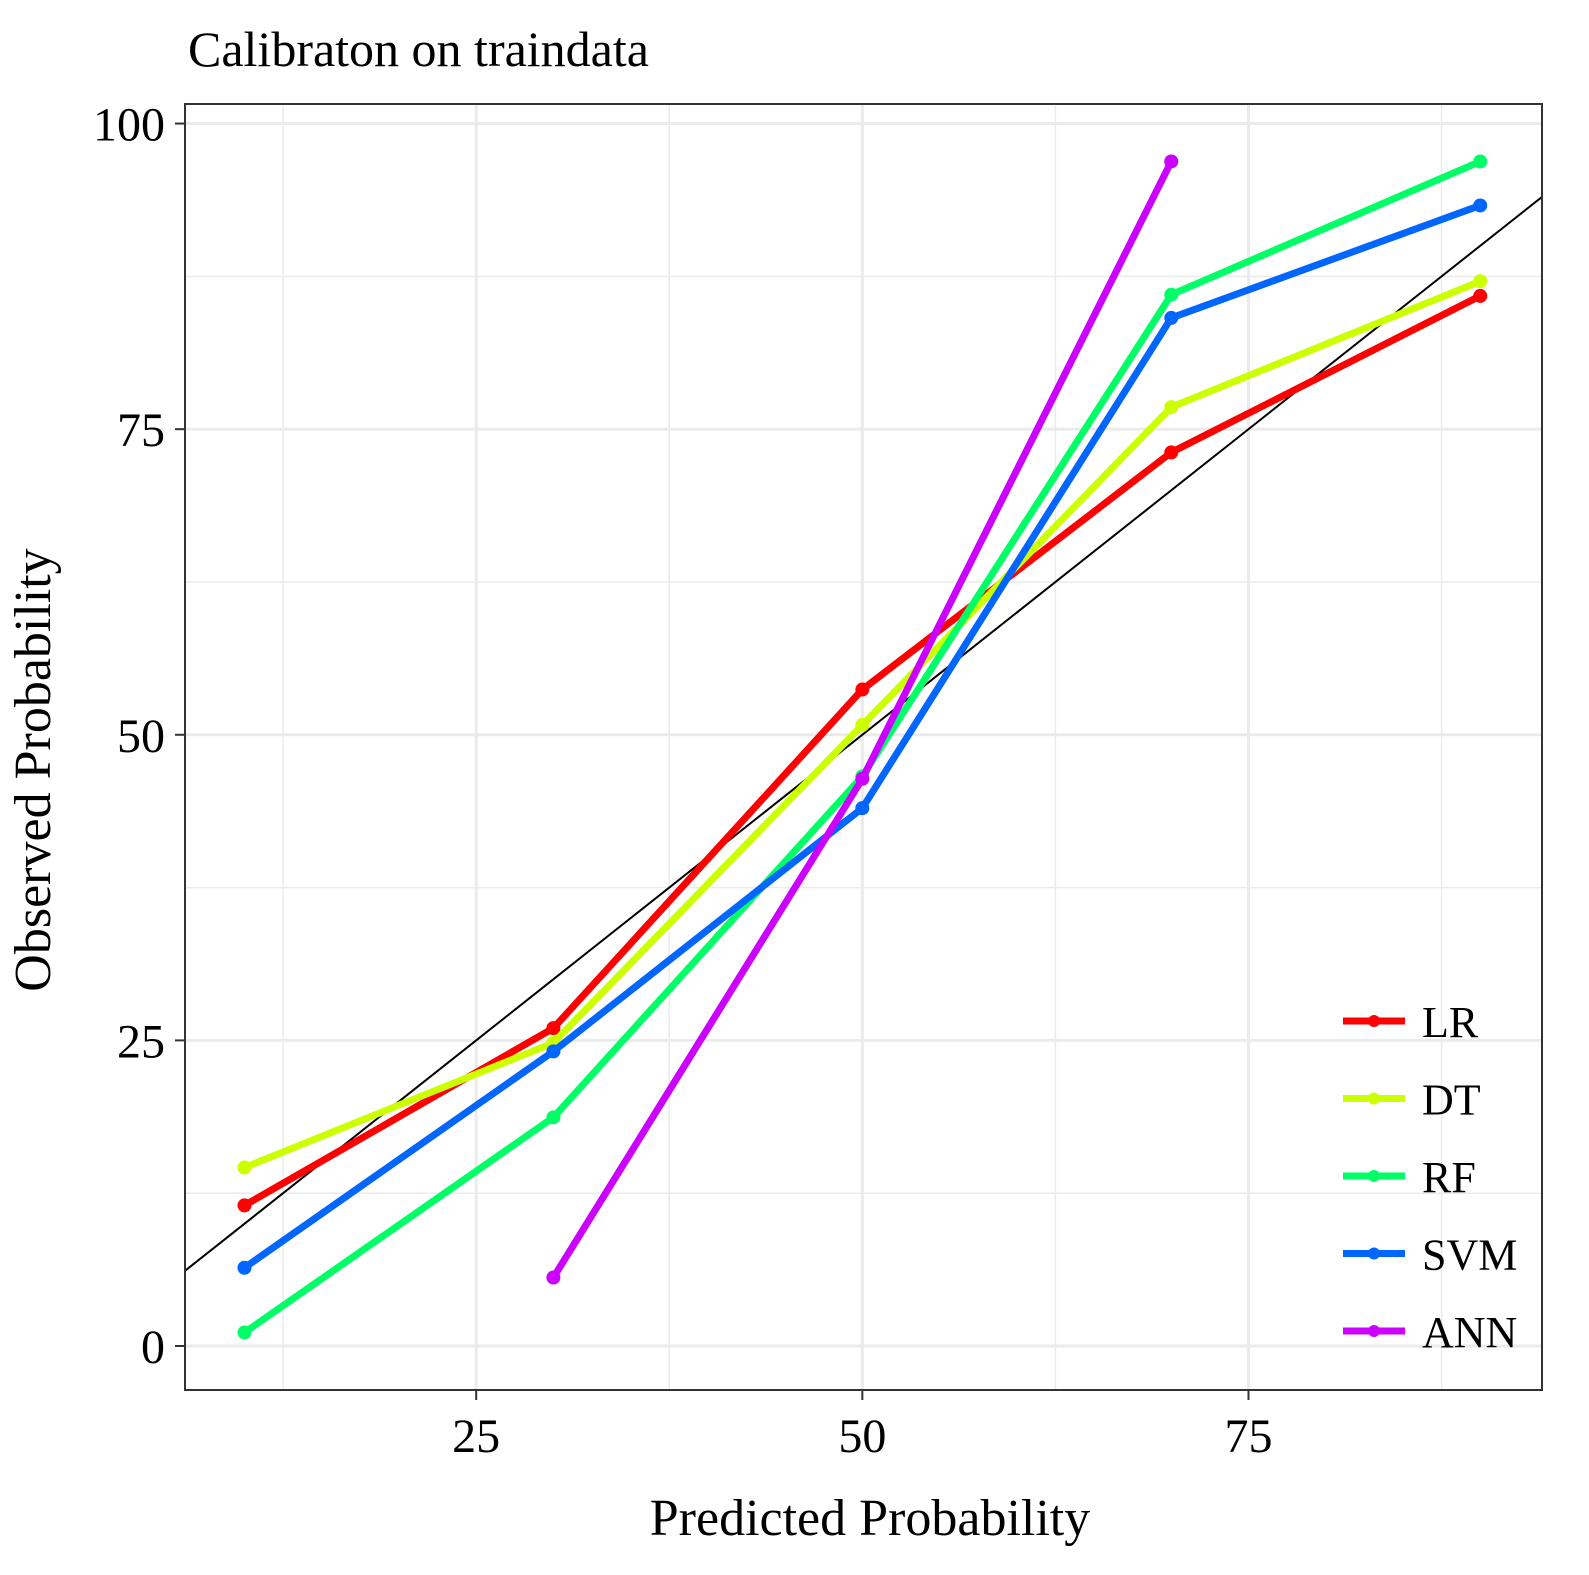  What do you see at coordinates (1412, 1100) in the screenshot?
I see `legend-item: DT` at bounding box center [1412, 1100].